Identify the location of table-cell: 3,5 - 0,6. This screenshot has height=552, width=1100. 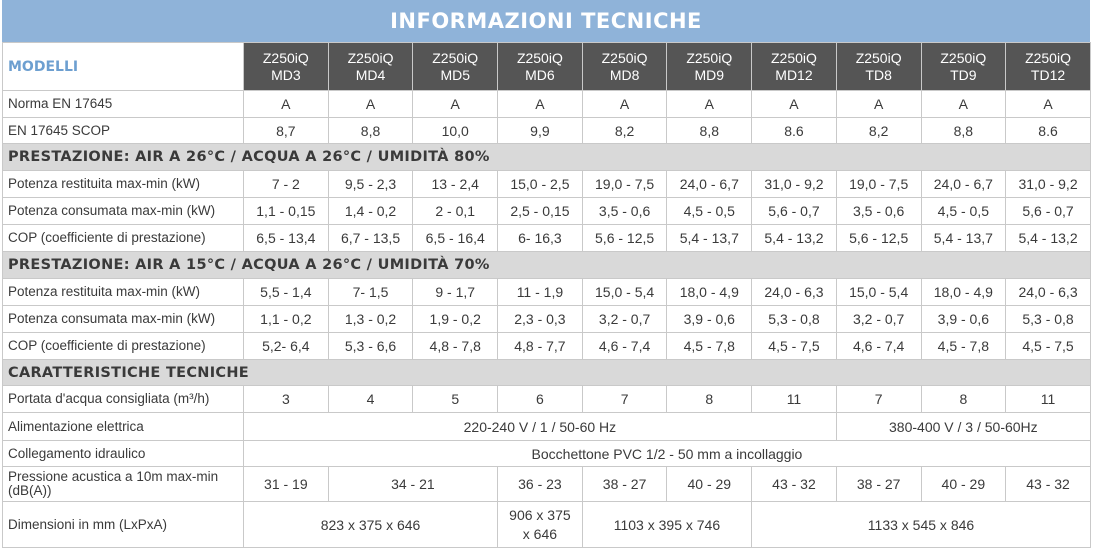
(624, 211).